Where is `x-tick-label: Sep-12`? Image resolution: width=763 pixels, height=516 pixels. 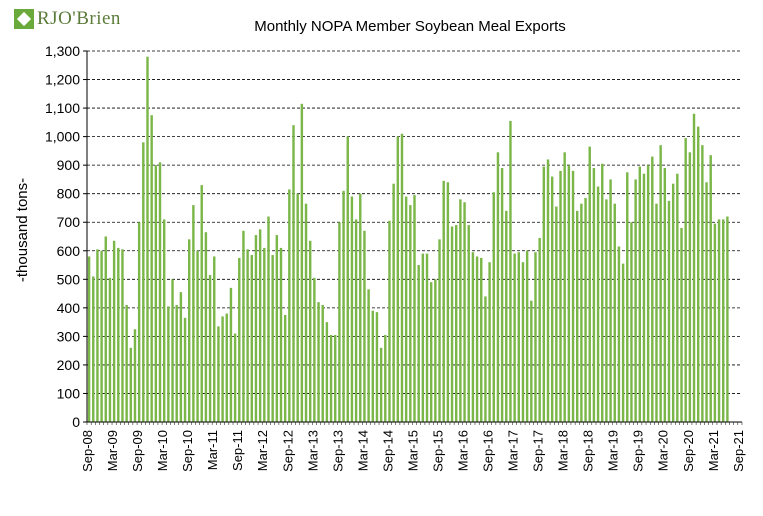 x-tick-label: Sep-12 is located at coordinates (287, 451).